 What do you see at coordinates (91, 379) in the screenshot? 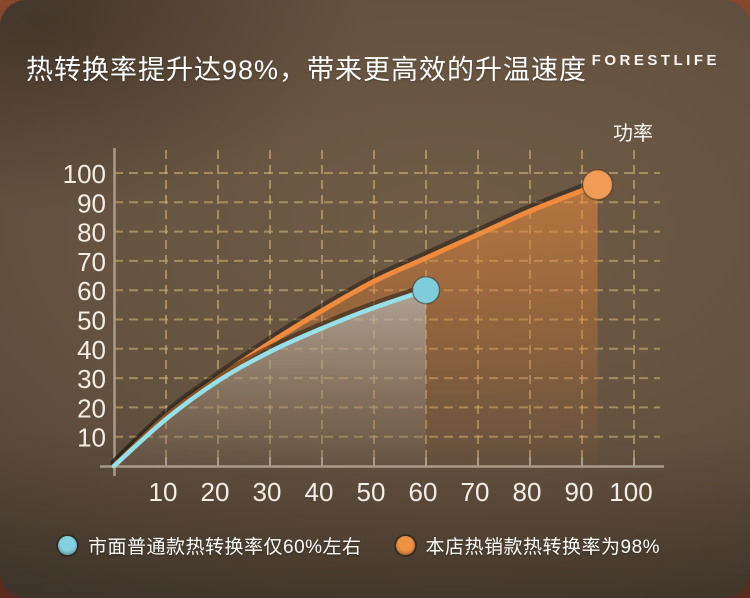
I see `y-tick-label: 30` at bounding box center [91, 379].